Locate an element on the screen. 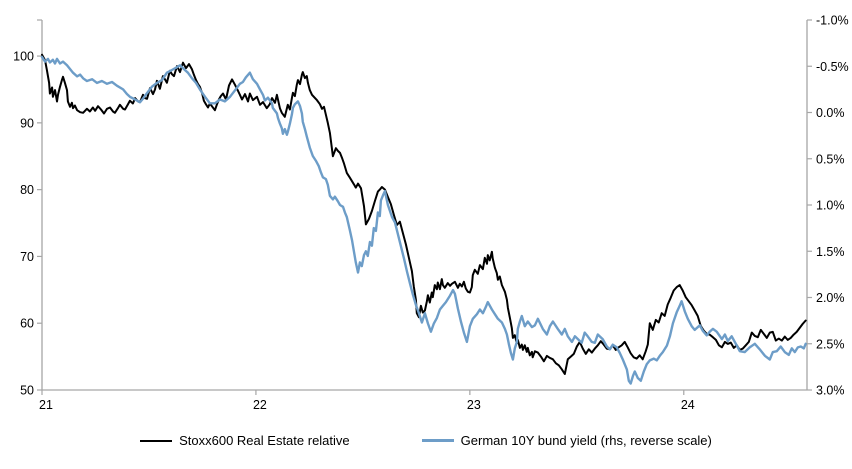 This screenshot has width=852, height=469. right-axis-tick-label: 2.0% is located at coordinates (830, 298).